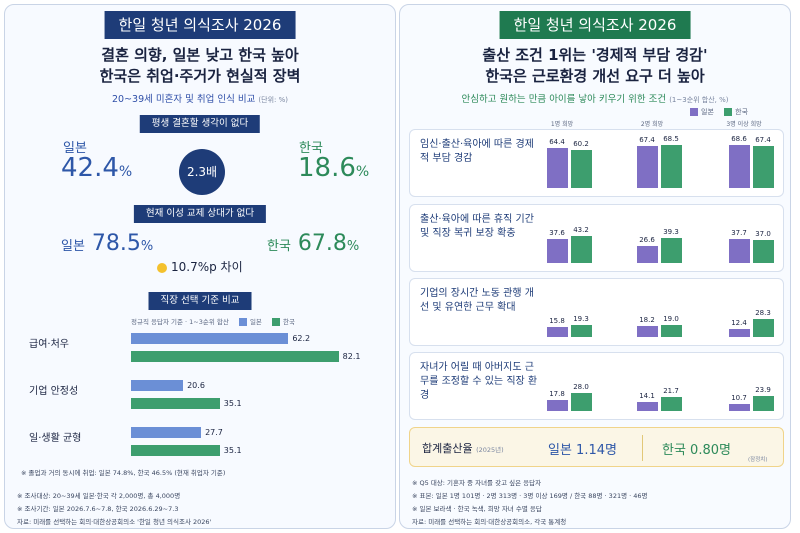 The height and width of the screenshot is (533, 800). Describe the element at coordinates (477, 226) in the screenshot. I see `condition-label: 출산·육아에 따른 휴직 기간 및 직장 복귀 보장 확충` at that location.